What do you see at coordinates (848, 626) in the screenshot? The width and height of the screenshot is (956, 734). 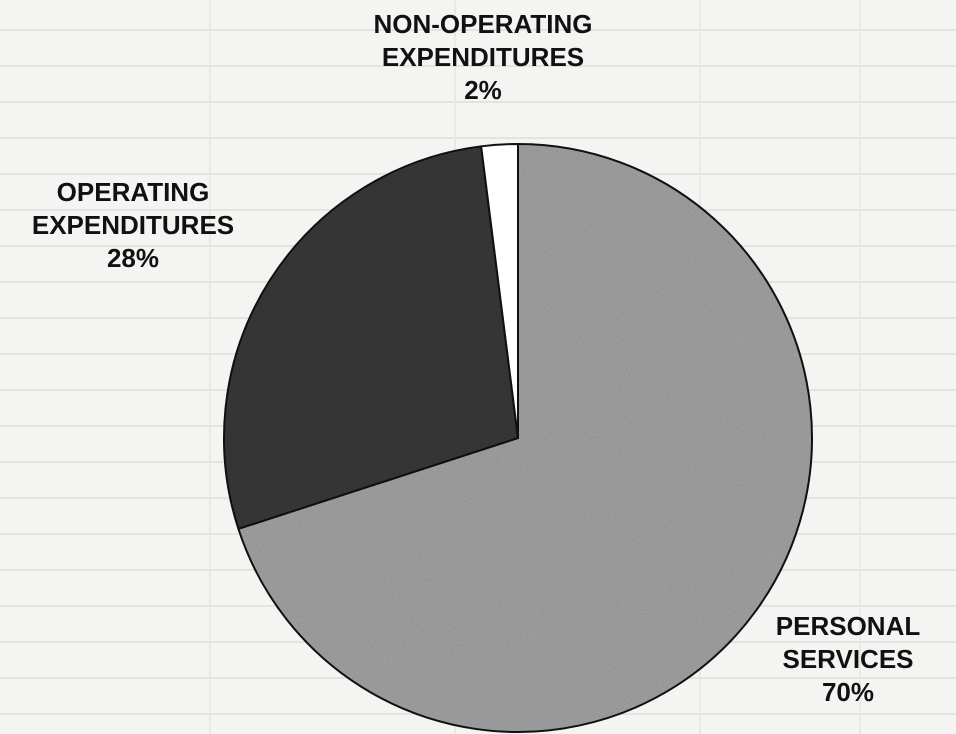 I see `label-line: PERSONAL` at bounding box center [848, 626].